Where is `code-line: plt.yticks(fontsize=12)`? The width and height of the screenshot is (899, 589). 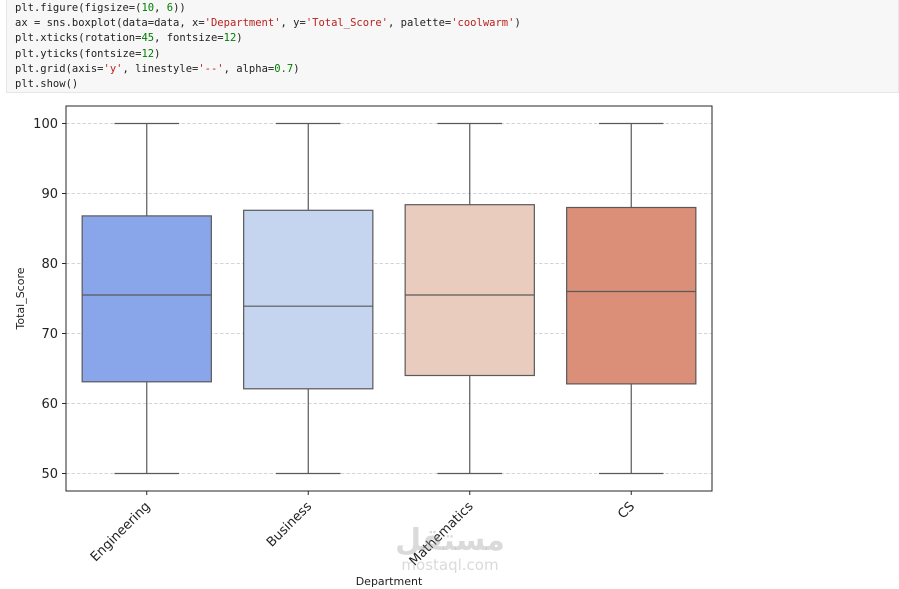 code-line: plt.yticks(fontsize=12) is located at coordinates (268, 54).